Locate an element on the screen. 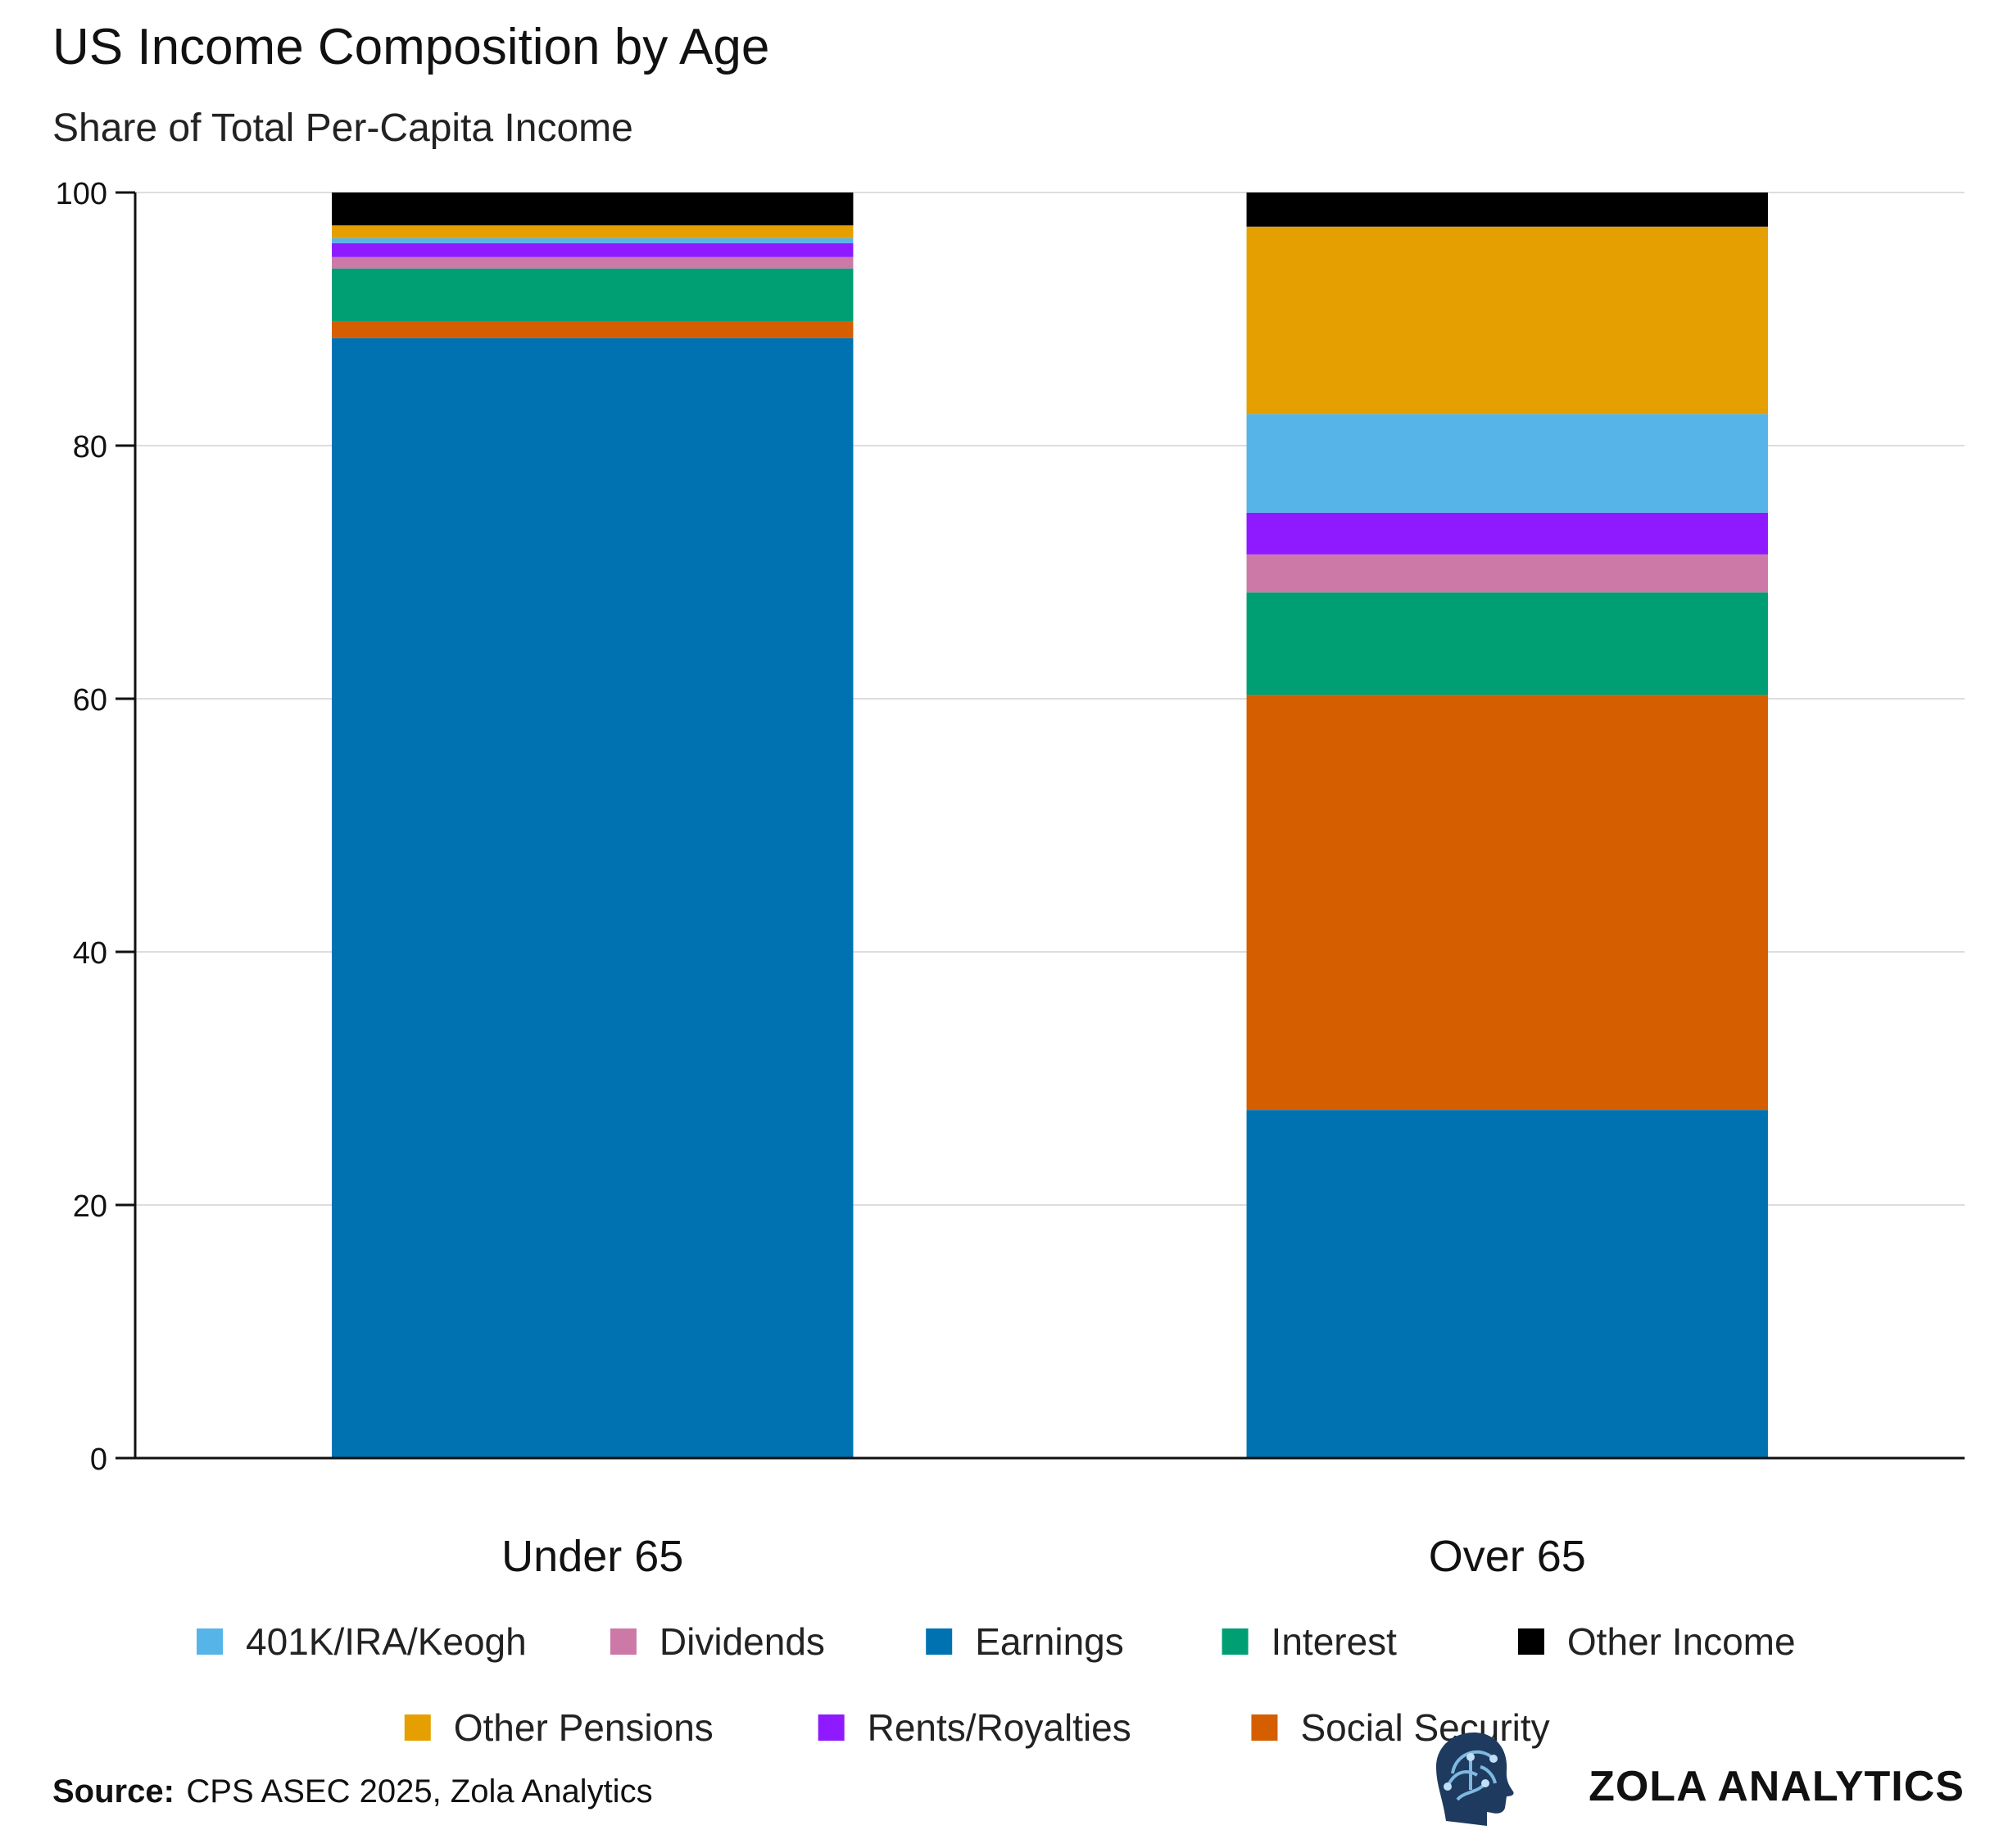 This screenshot has height=1848, width=1999. brain-head-icon is located at coordinates (1475, 1779).